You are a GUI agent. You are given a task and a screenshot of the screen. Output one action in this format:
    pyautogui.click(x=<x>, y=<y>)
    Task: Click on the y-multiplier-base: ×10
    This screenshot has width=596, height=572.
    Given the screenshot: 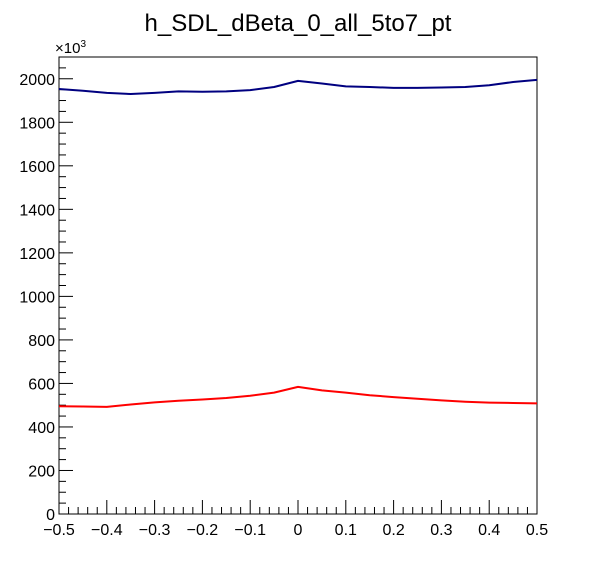 What is the action you would take?
    pyautogui.click(x=67, y=48)
    